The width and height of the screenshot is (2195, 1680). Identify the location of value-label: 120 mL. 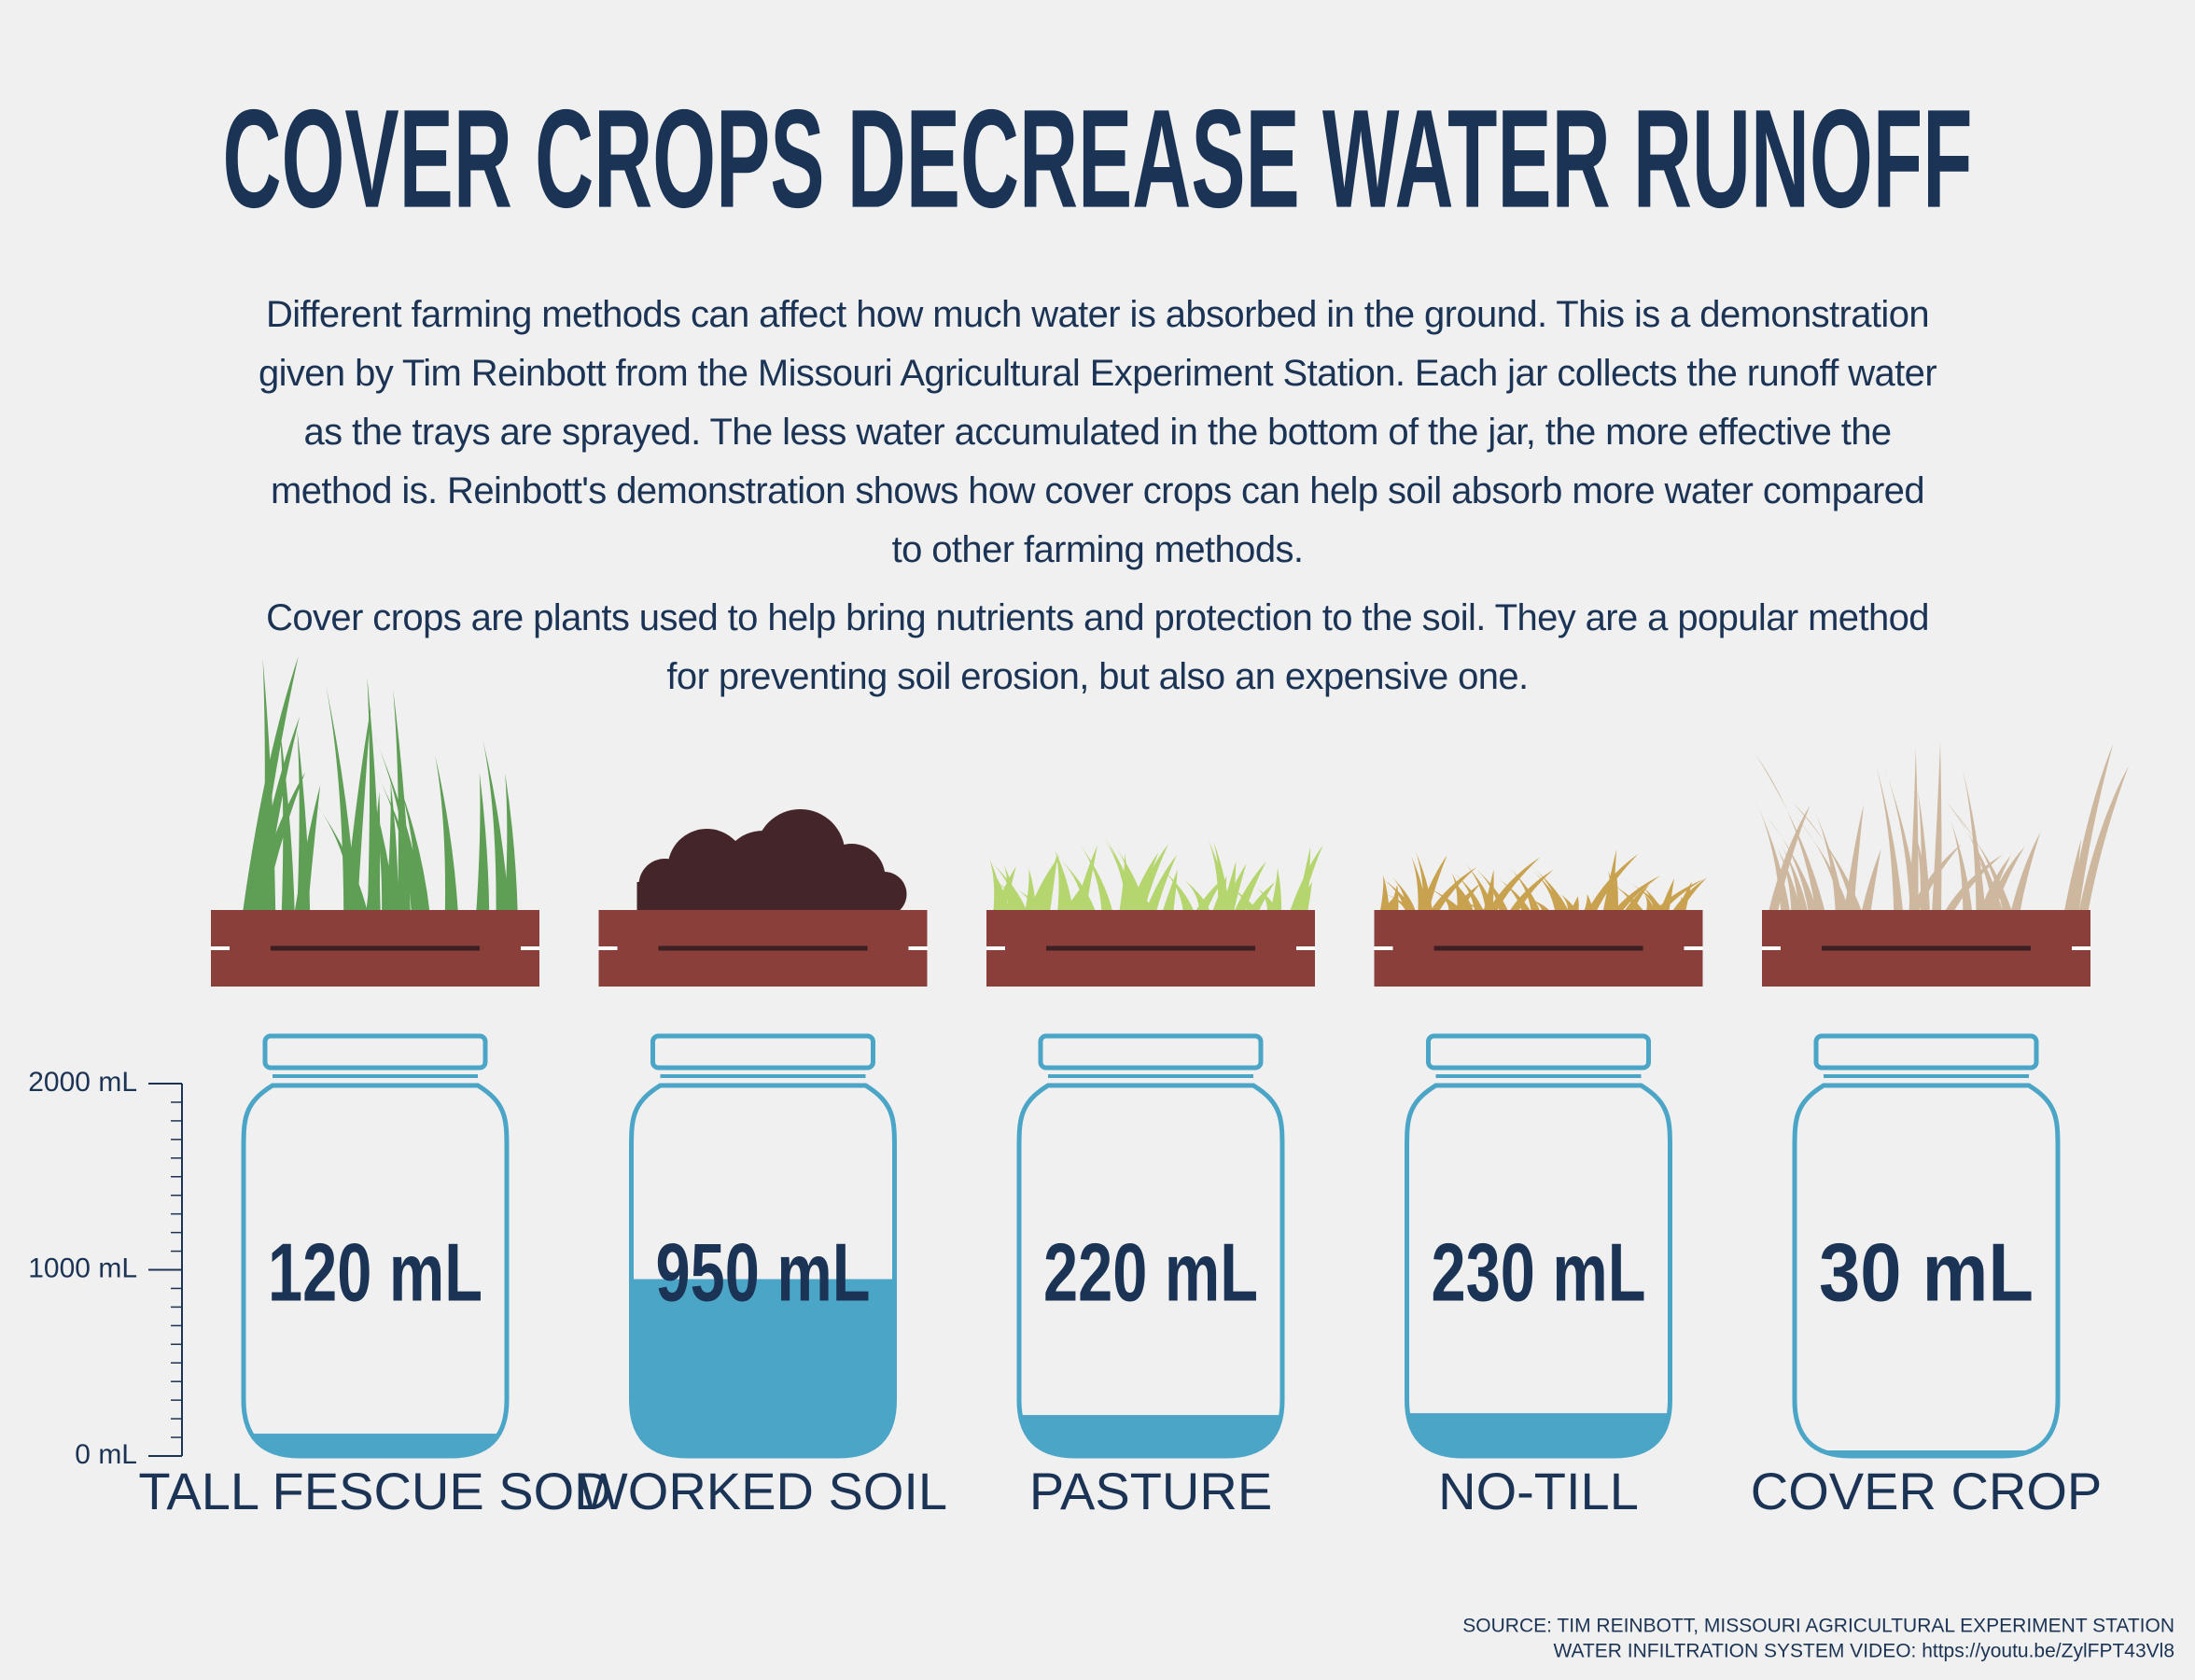
(375, 1271).